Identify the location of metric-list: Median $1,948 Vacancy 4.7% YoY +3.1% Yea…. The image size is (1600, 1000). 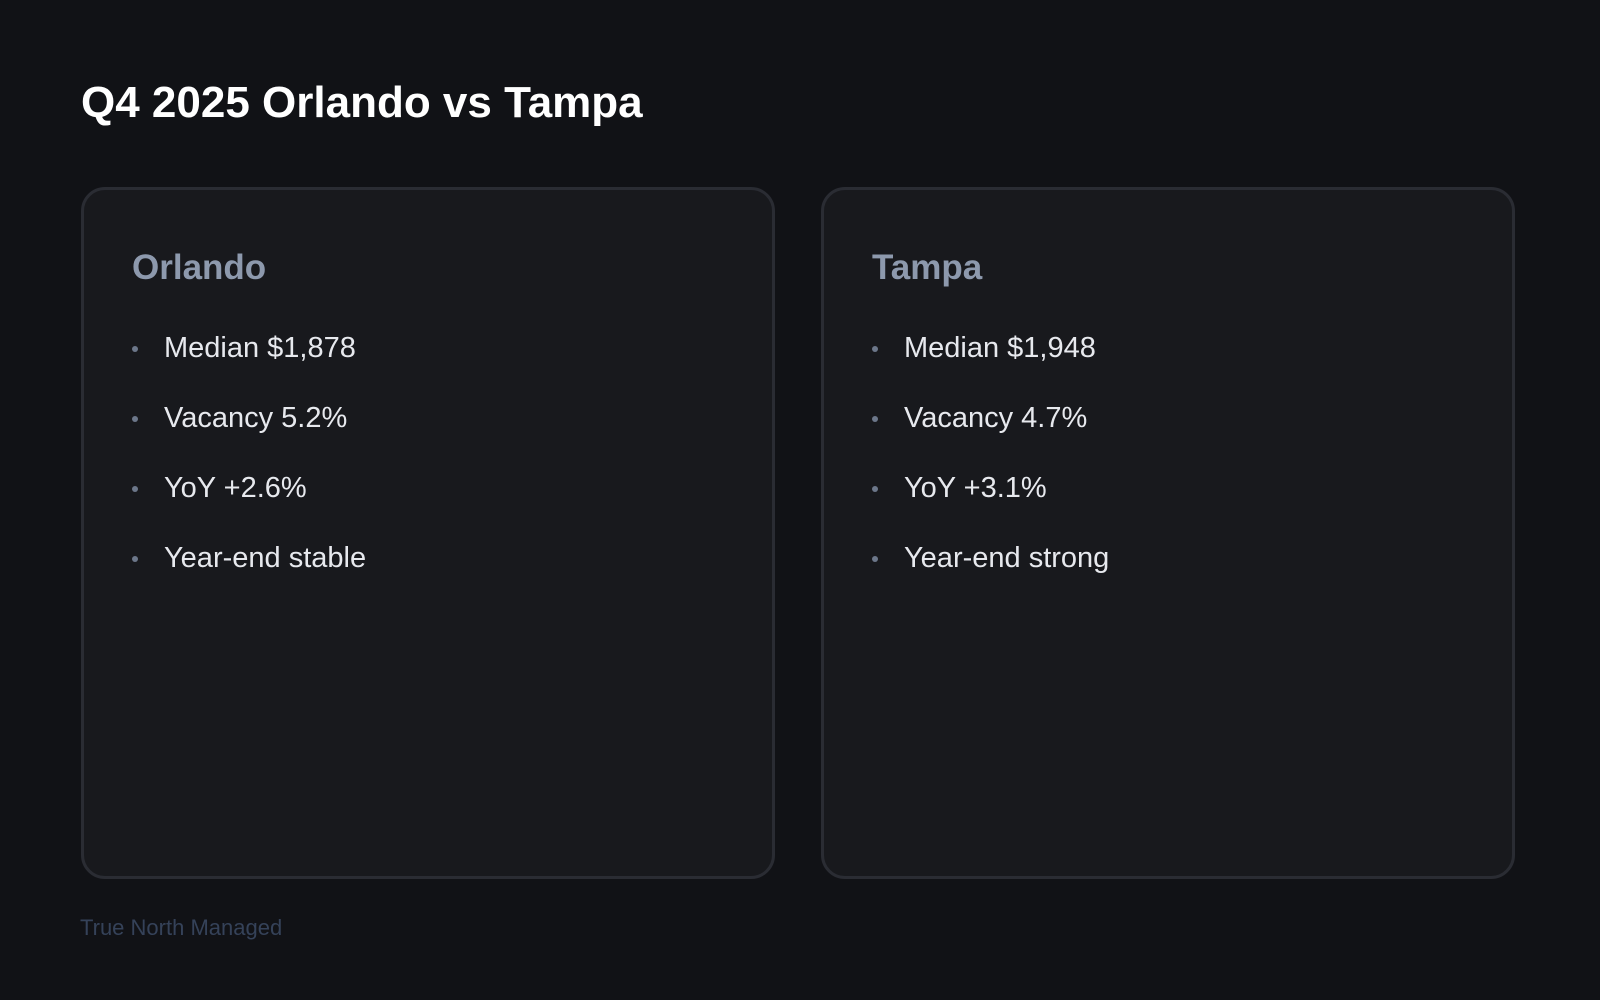
(990, 472).